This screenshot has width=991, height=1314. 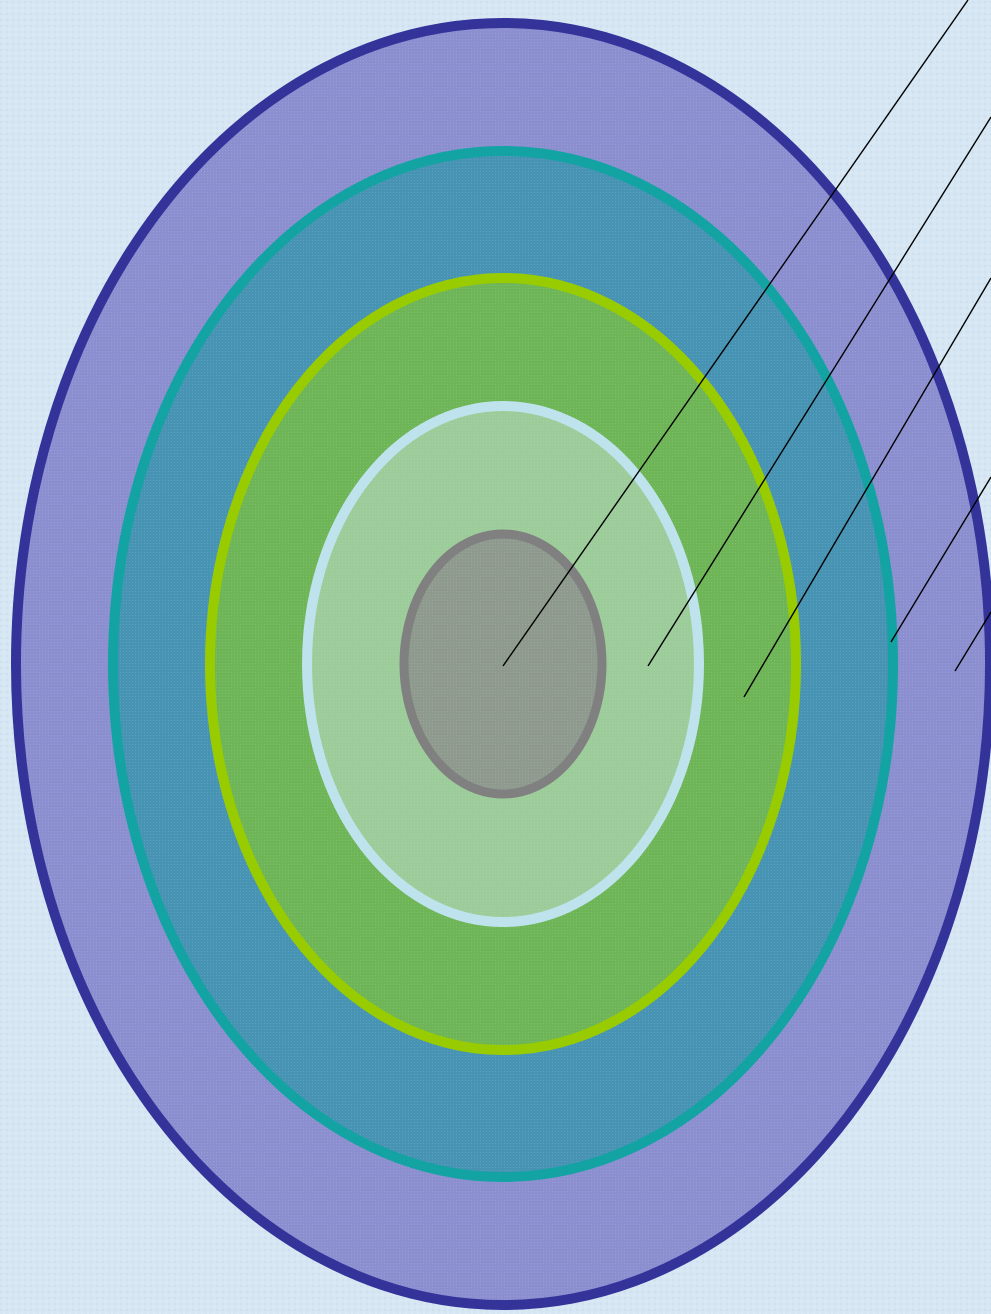 I want to click on core-layer-texture, so click(x=503, y=664).